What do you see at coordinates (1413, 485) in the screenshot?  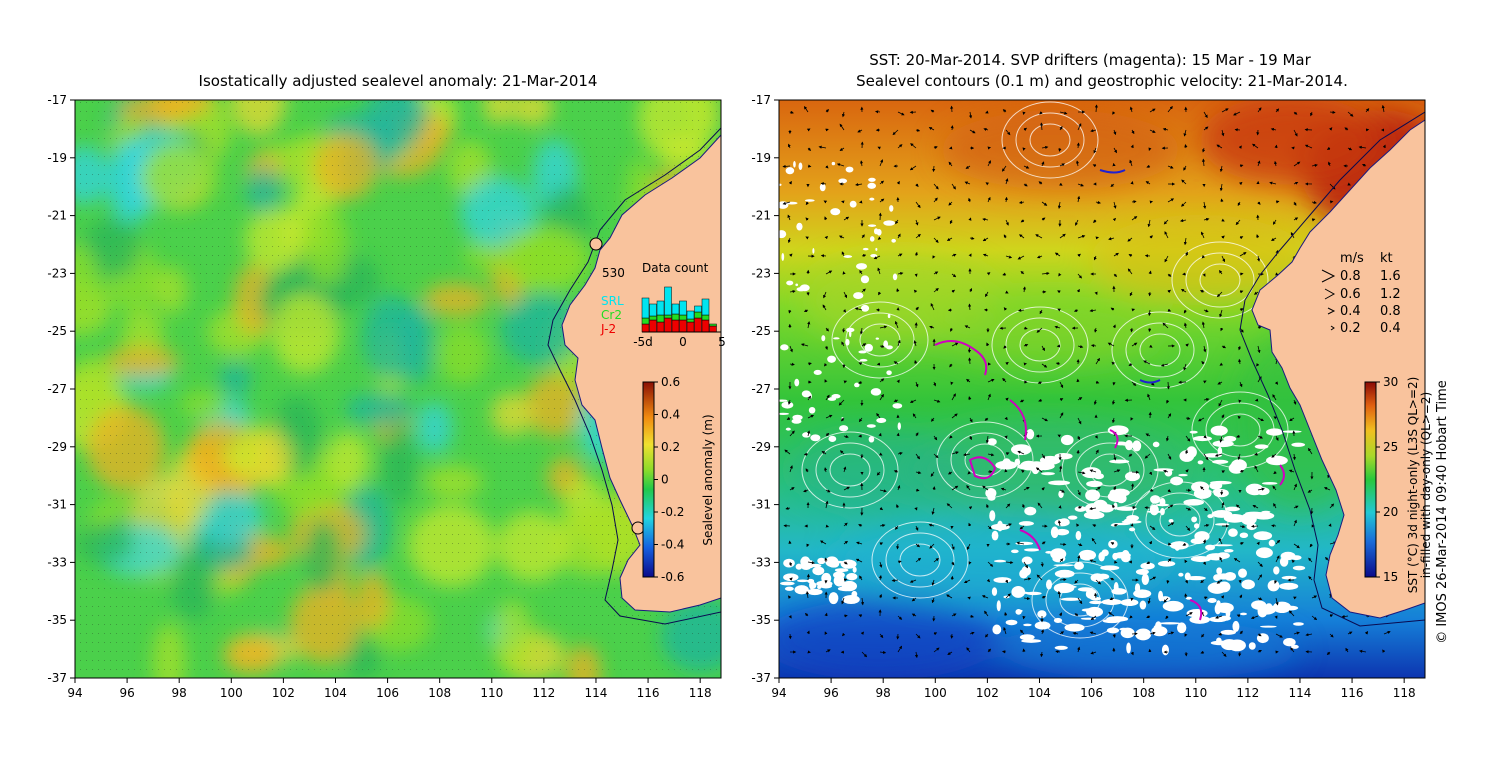 I see `sst-colorbar-label-line1: SST (°C) 3d night-only (L3S QL>=2)` at bounding box center [1413, 485].